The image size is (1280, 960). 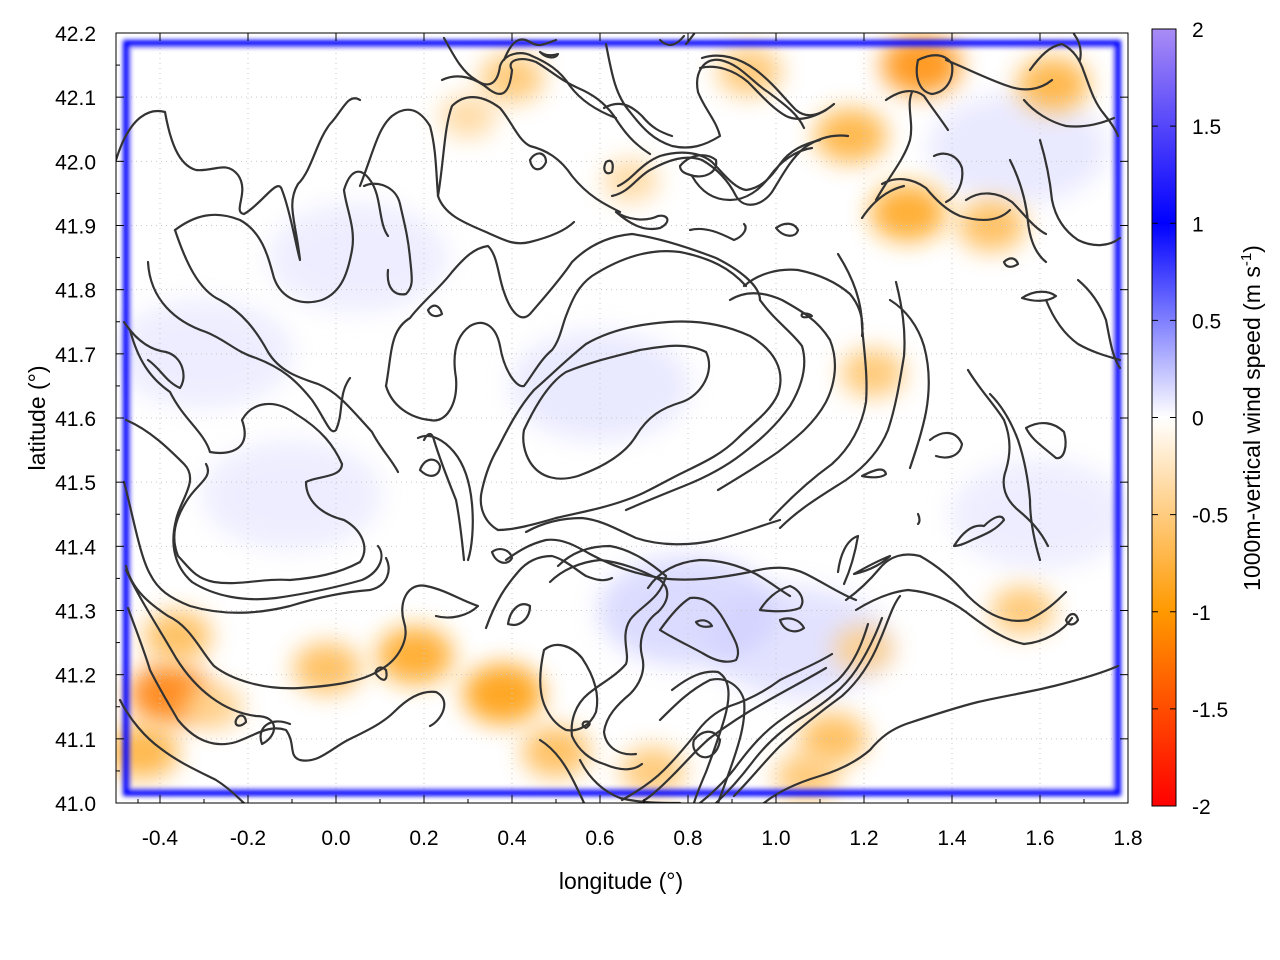 I want to click on y-tick-label: 41.2, so click(x=75, y=676).